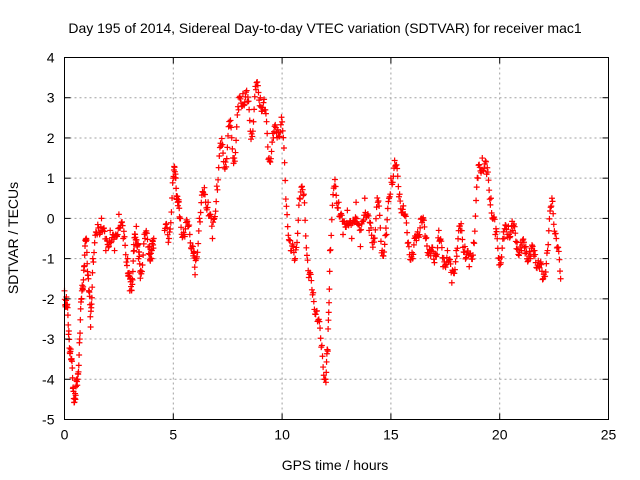 The width and height of the screenshot is (640, 480). What do you see at coordinates (609, 435) in the screenshot?
I see `x-tick-label: 25` at bounding box center [609, 435].